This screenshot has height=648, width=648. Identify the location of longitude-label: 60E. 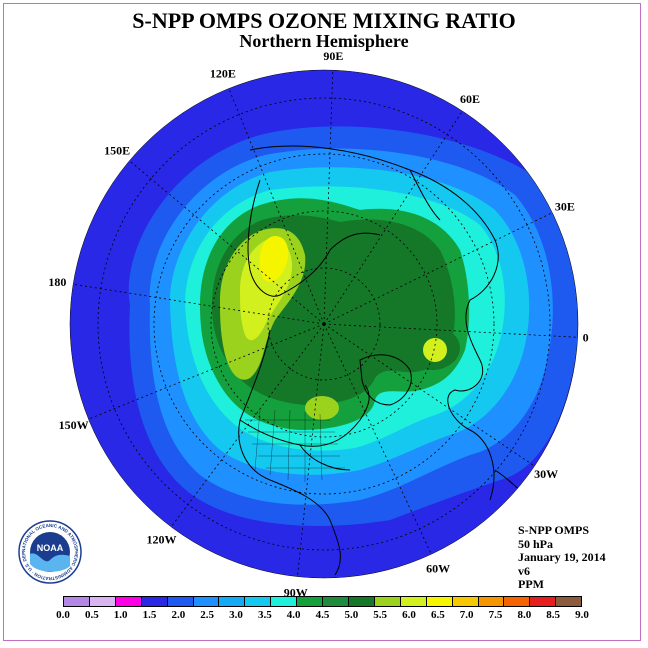
(470, 99).